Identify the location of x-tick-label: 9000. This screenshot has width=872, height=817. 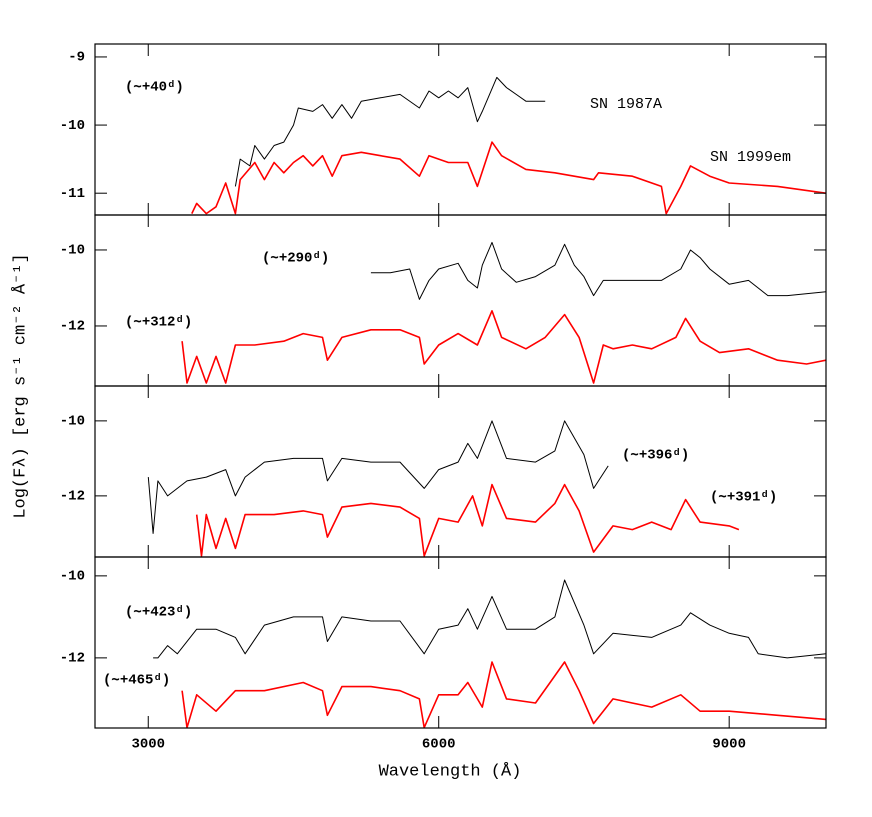
(729, 745).